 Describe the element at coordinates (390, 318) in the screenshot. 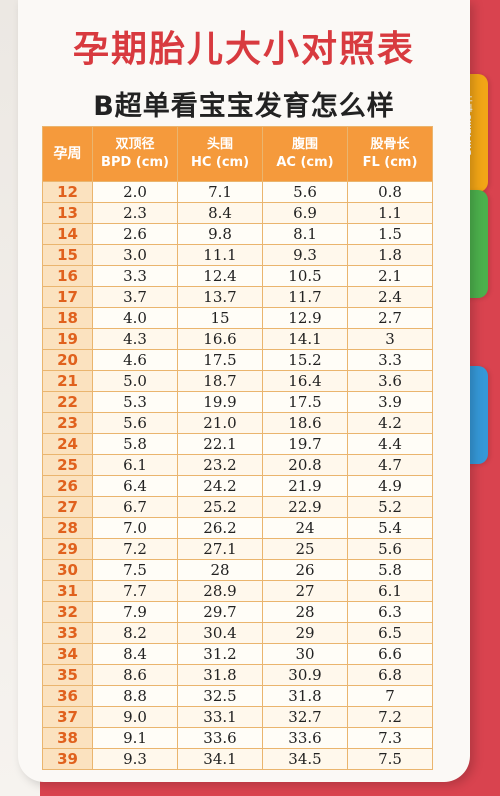

I see `fl-cell: 2.7` at that location.